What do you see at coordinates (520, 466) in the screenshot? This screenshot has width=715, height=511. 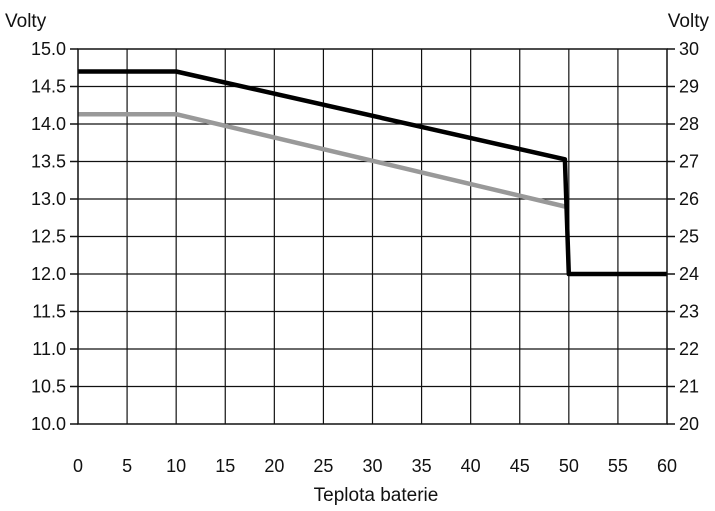 I see `x-tick-label: 45` at bounding box center [520, 466].